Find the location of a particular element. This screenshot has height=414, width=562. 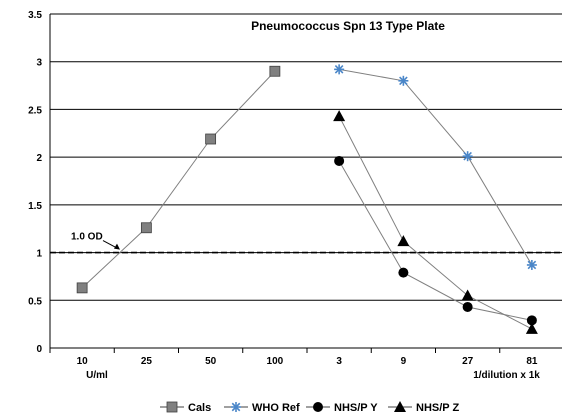

series-line is located at coordinates (435, 240).